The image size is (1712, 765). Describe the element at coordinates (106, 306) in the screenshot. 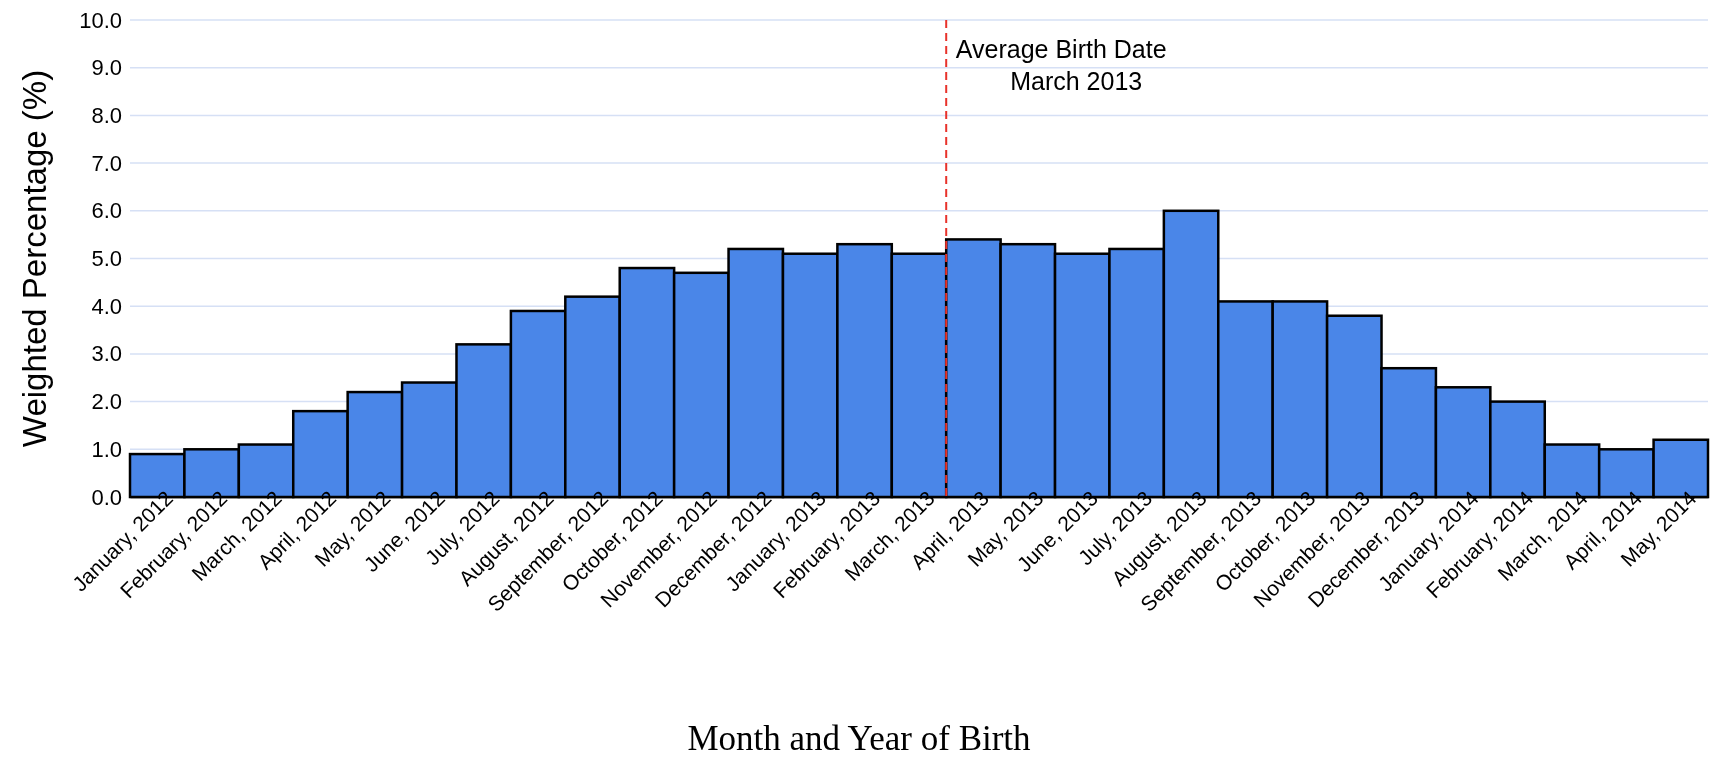

I see `y-tick-label: 4.0` at that location.